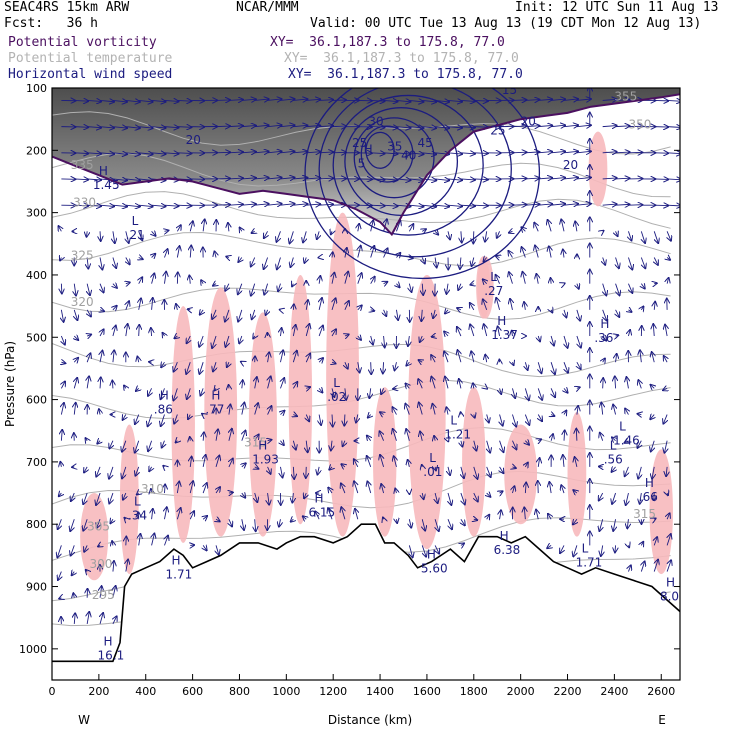  What do you see at coordinates (84, 202) in the screenshot?
I see `isentrope-label: 330` at bounding box center [84, 202].